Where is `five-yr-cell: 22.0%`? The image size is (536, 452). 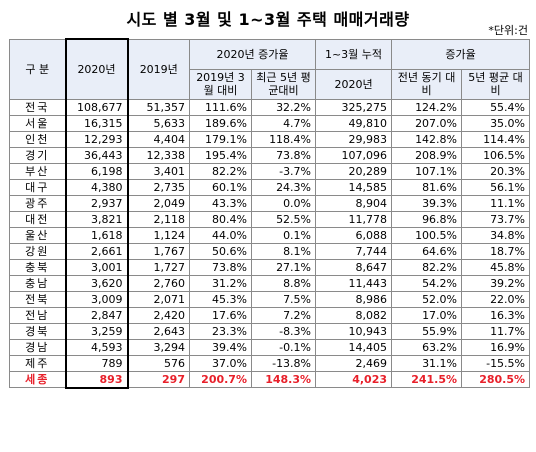
five-yr-cell: 22.0% is located at coordinates (496, 299).